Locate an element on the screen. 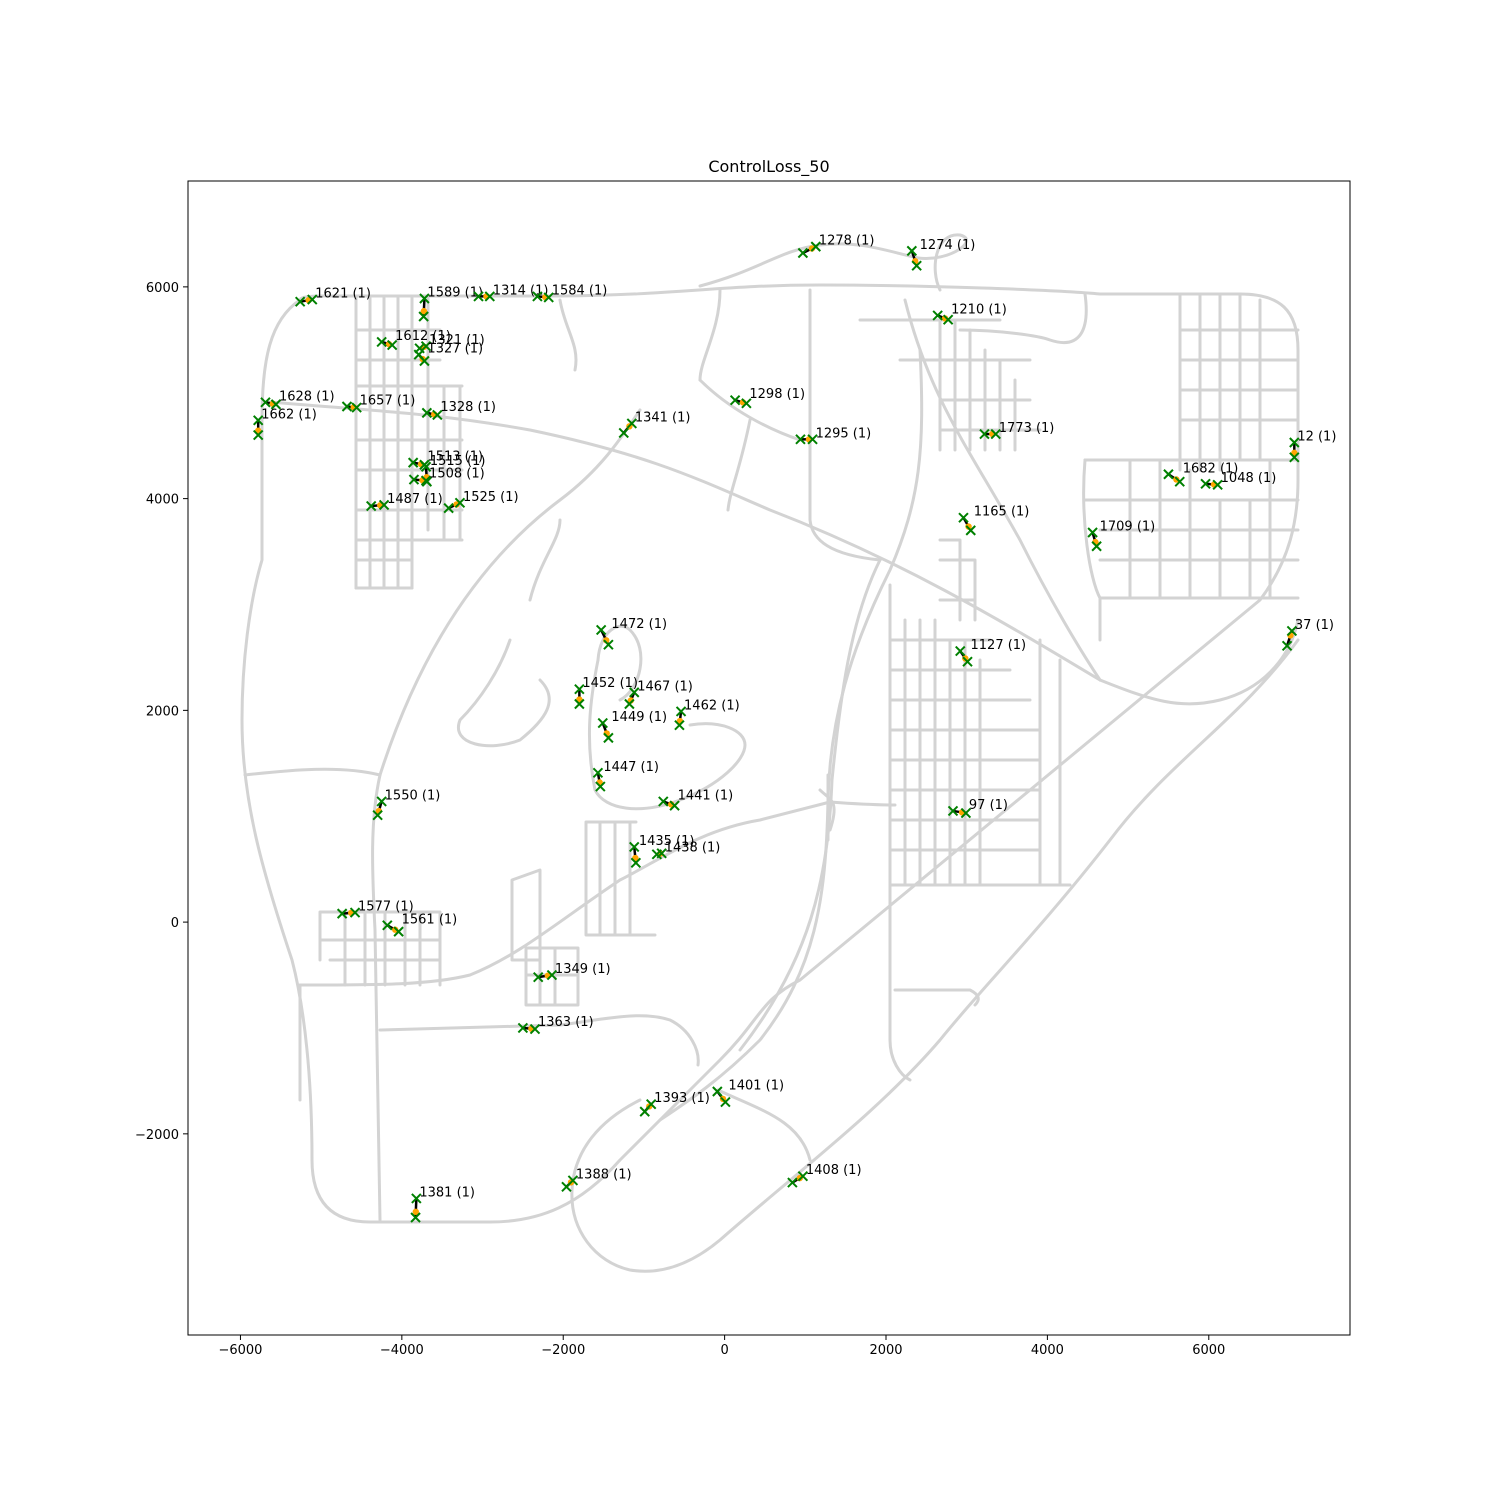 This screenshot has height=1500, width=1500. y-tick-label: −2000 is located at coordinates (157, 1135).